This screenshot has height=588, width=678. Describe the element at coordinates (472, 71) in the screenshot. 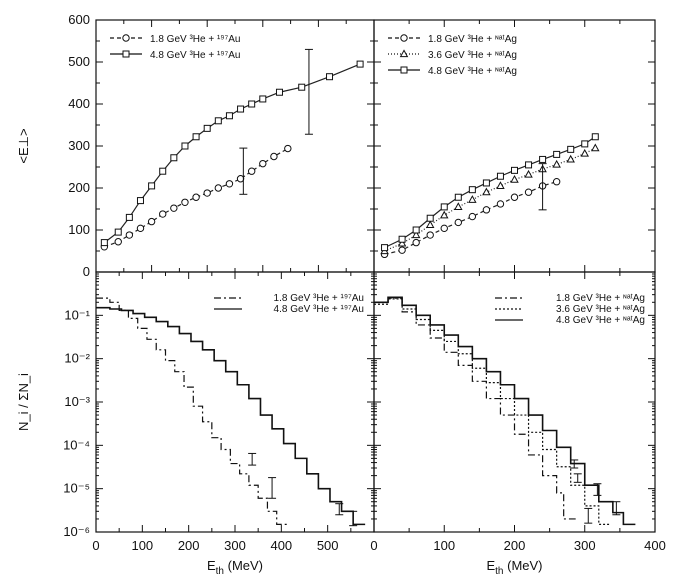

I see `top-right-legend-label-2: 4.8 GeV ³He + ᶰᵃᵗAg` at that location.